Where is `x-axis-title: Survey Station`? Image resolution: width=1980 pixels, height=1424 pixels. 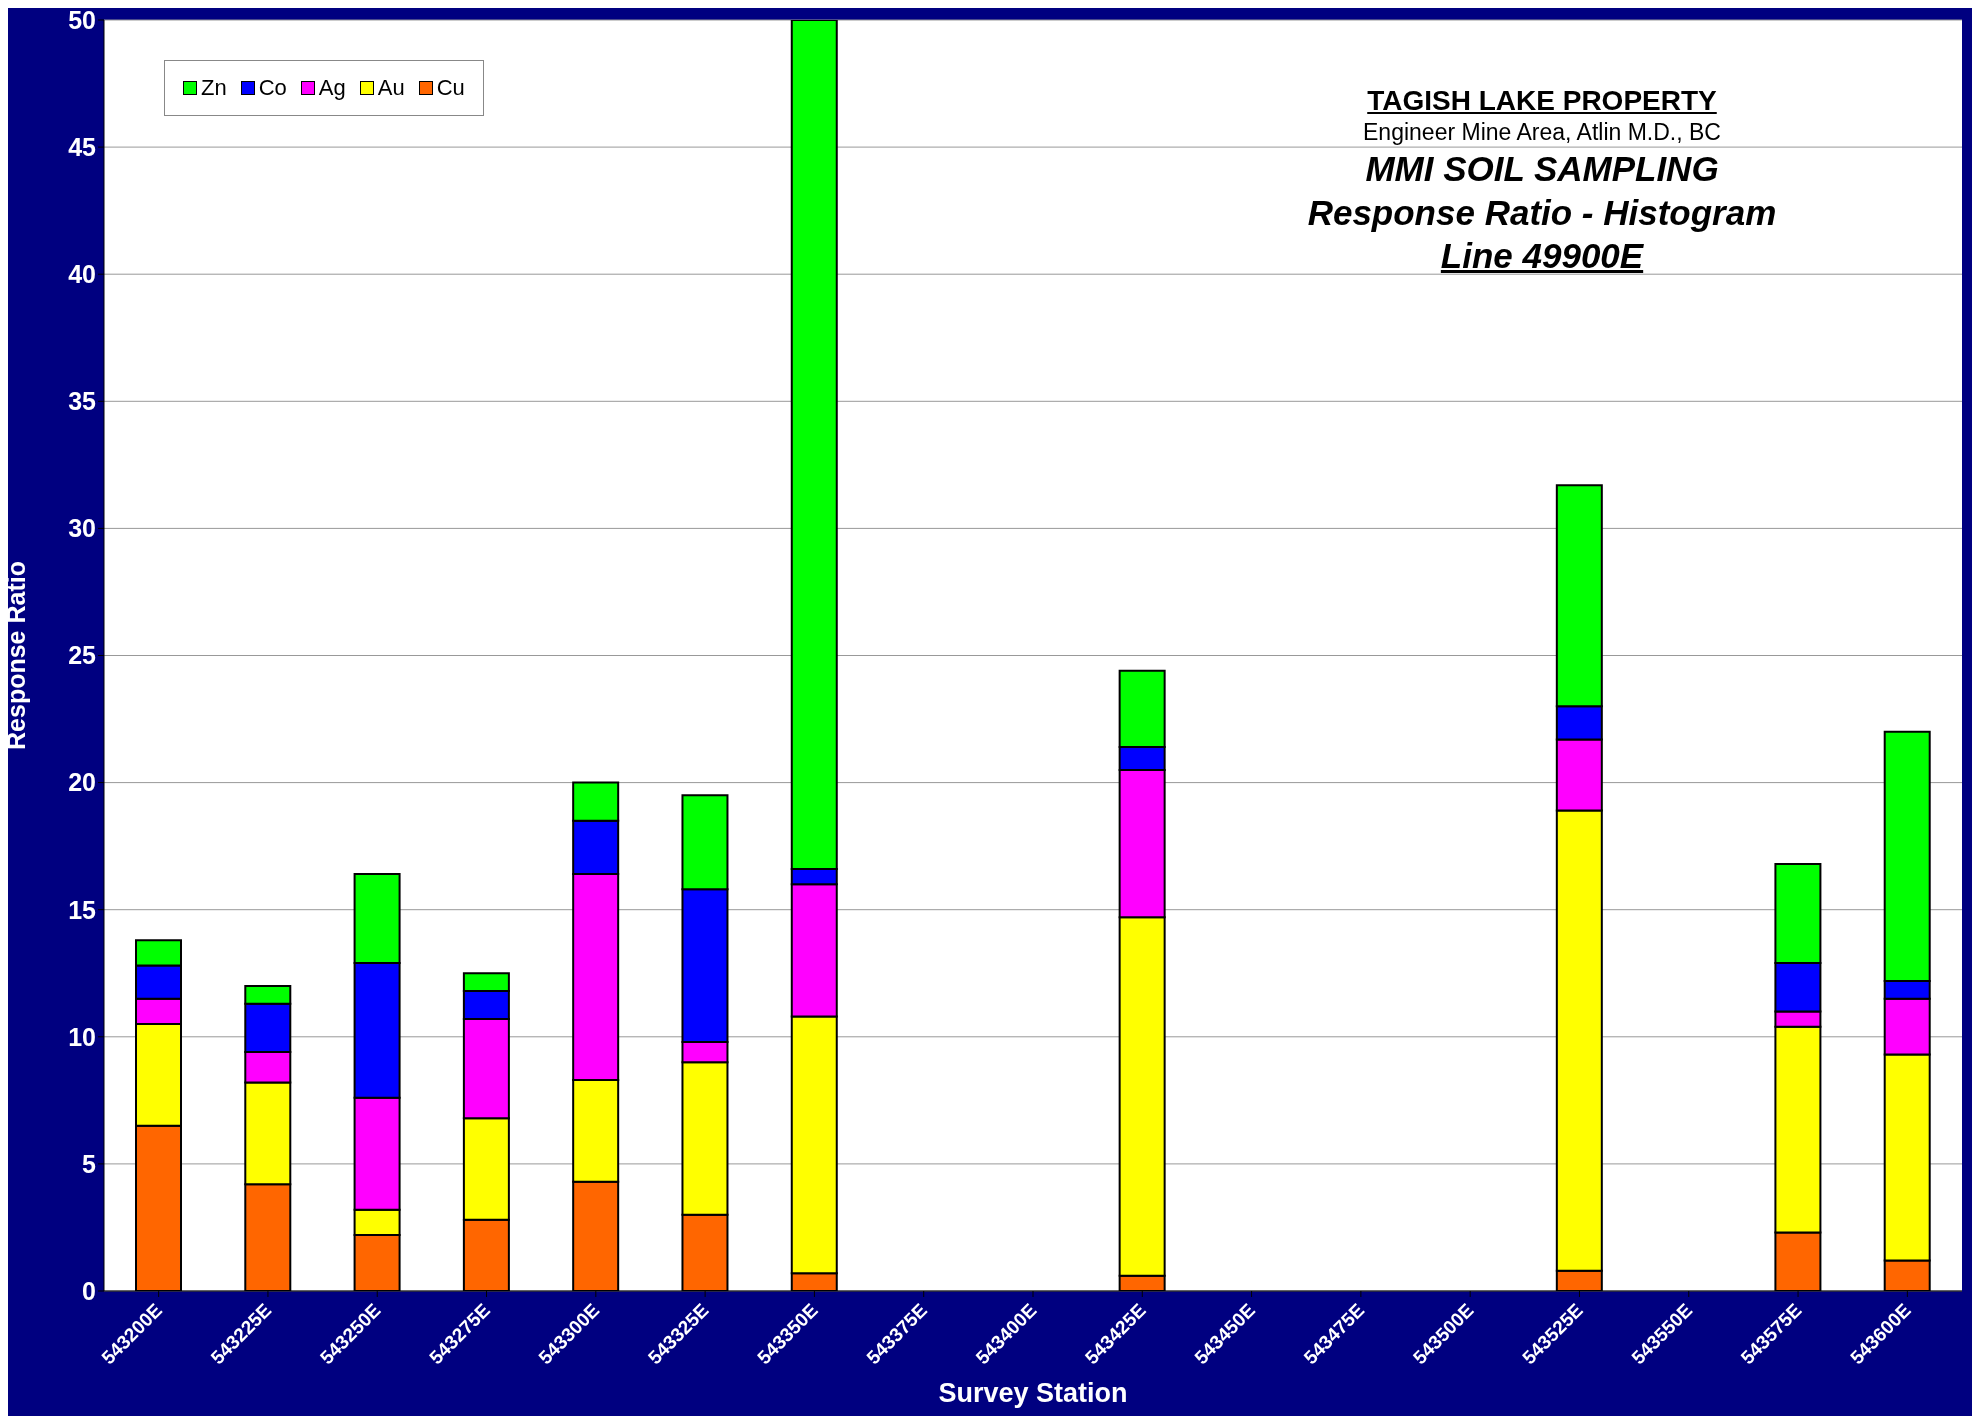 x-axis-title: Survey Station is located at coordinates (1033, 1393).